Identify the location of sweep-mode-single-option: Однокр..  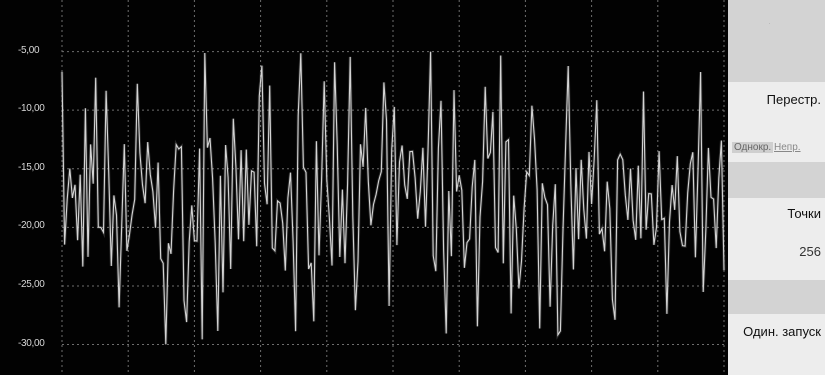
(753, 147).